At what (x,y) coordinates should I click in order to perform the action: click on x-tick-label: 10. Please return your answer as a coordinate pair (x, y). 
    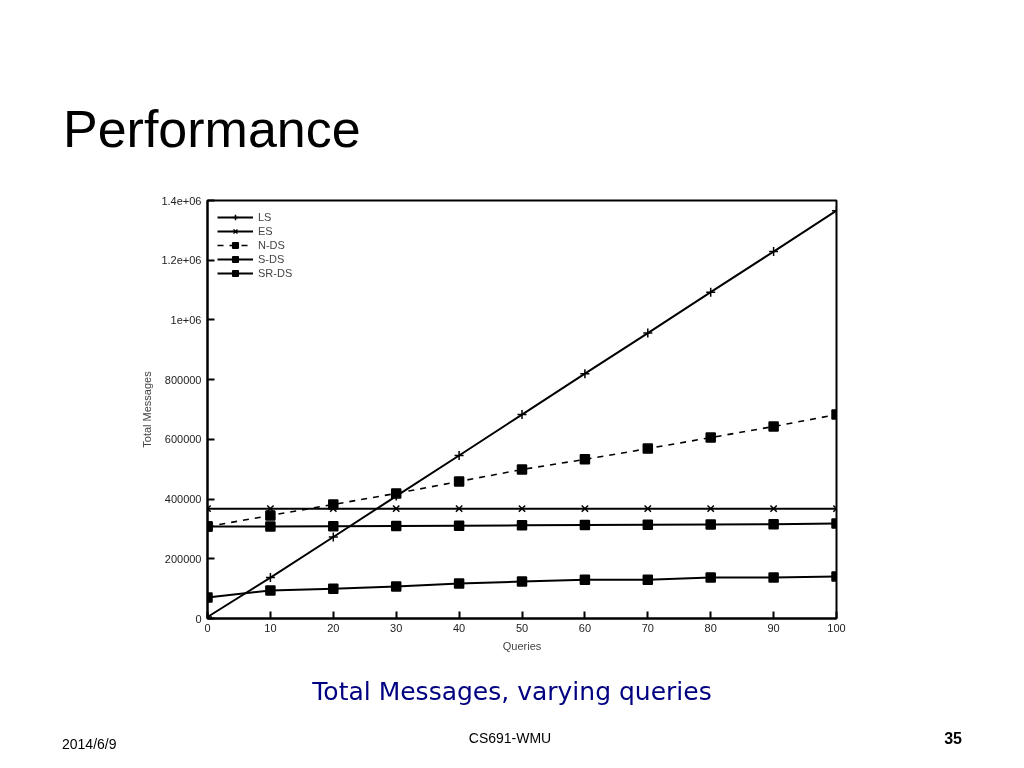
    Looking at the image, I should click on (270, 627).